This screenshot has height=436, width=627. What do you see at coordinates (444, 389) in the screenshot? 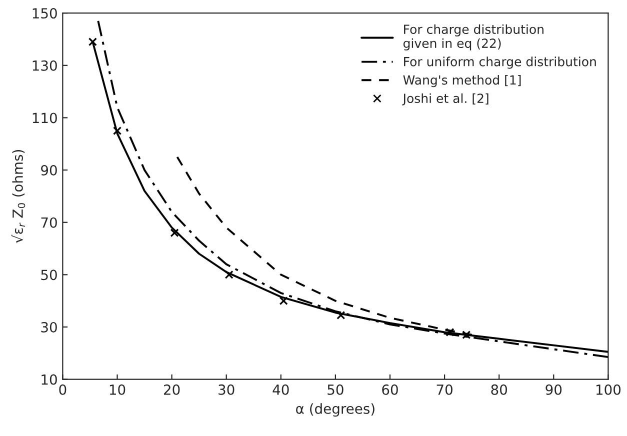
I see `x-tick-label: 70` at bounding box center [444, 389].